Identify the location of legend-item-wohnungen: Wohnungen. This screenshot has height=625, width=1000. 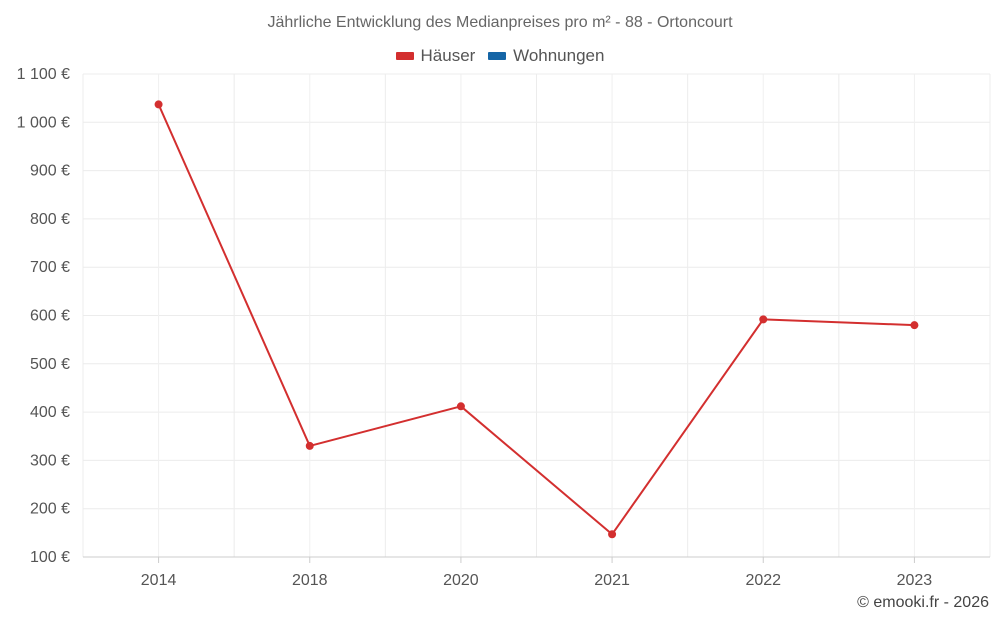
(546, 56).